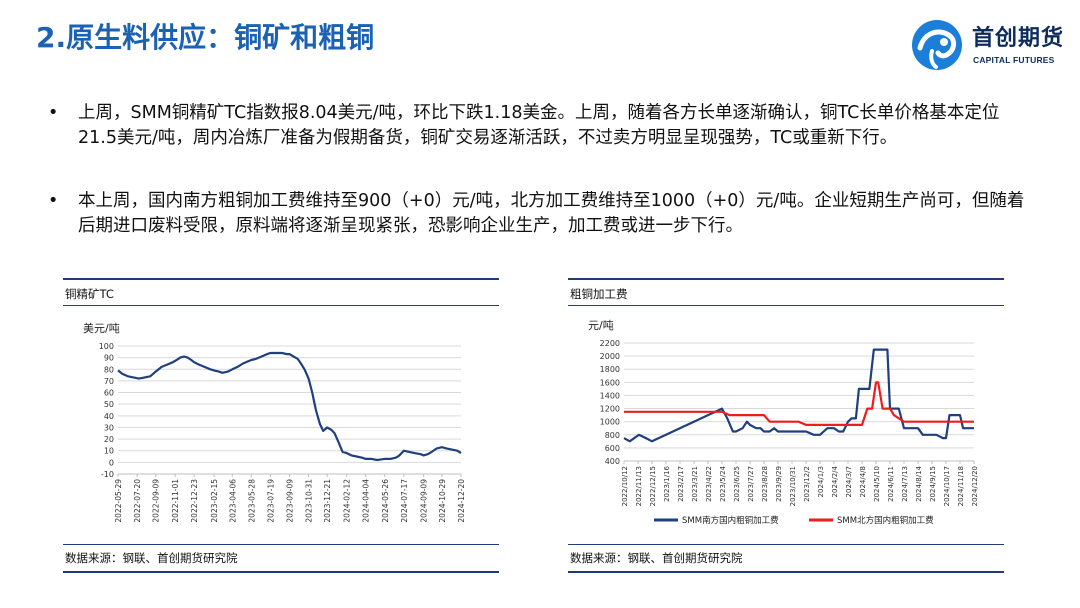 The width and height of the screenshot is (1080, 608). I want to click on y-tick-label: 50, so click(109, 404).